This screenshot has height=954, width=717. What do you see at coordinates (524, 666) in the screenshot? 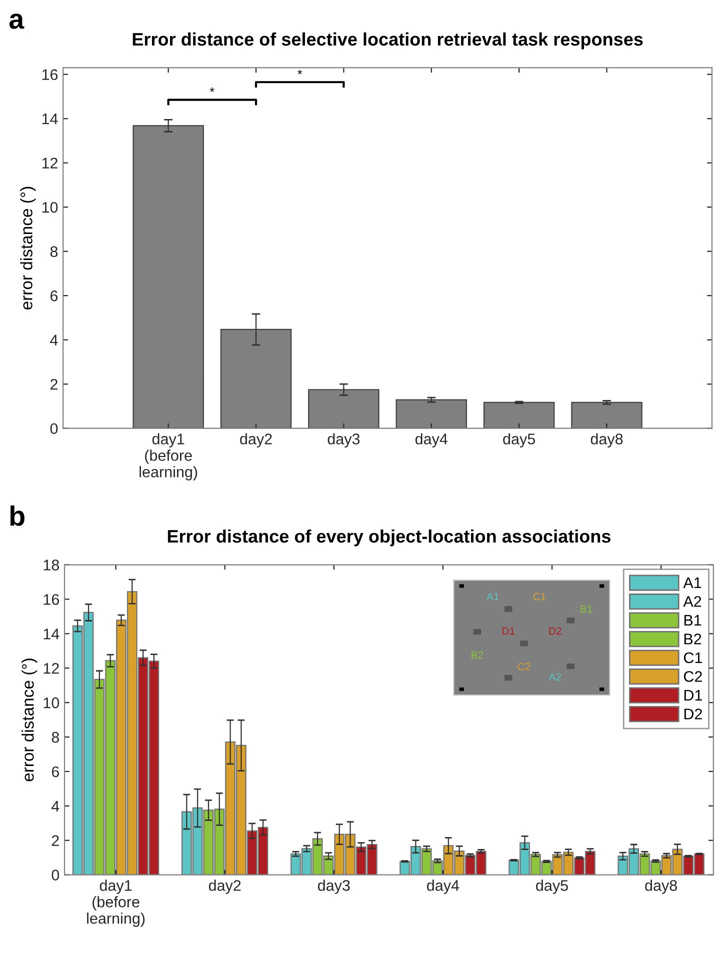
I see `annotation: C2` at bounding box center [524, 666].